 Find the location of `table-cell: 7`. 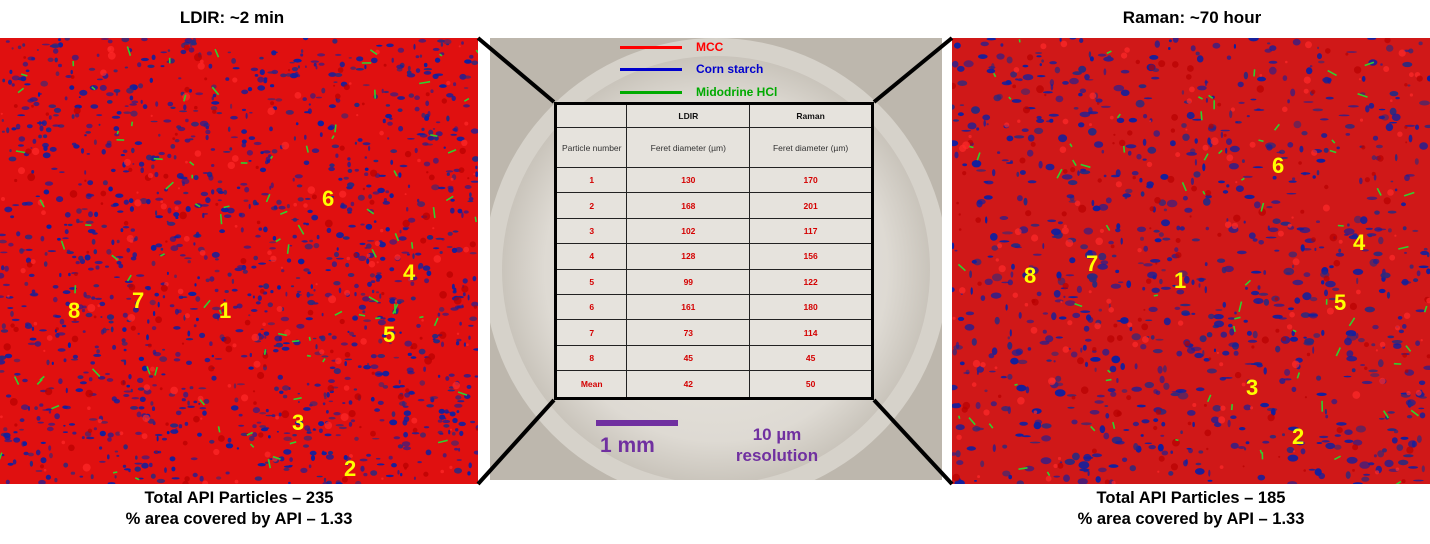

table-cell: 7 is located at coordinates (591, 332).